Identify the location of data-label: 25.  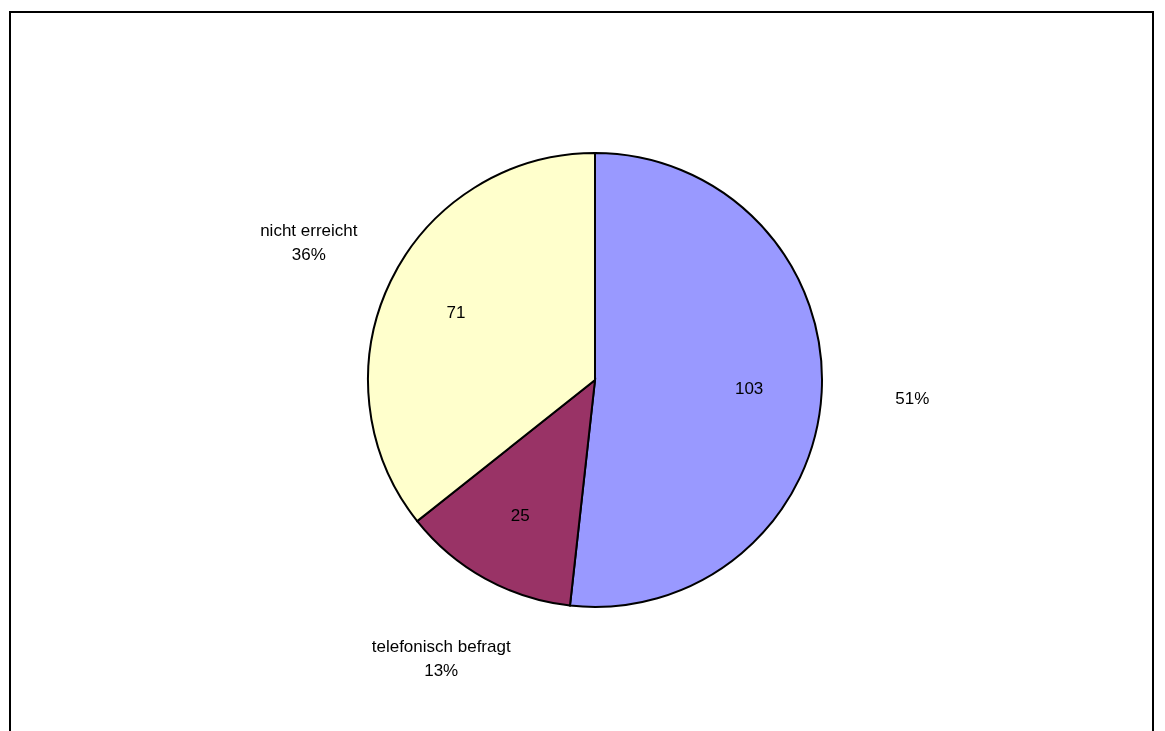
(520, 515).